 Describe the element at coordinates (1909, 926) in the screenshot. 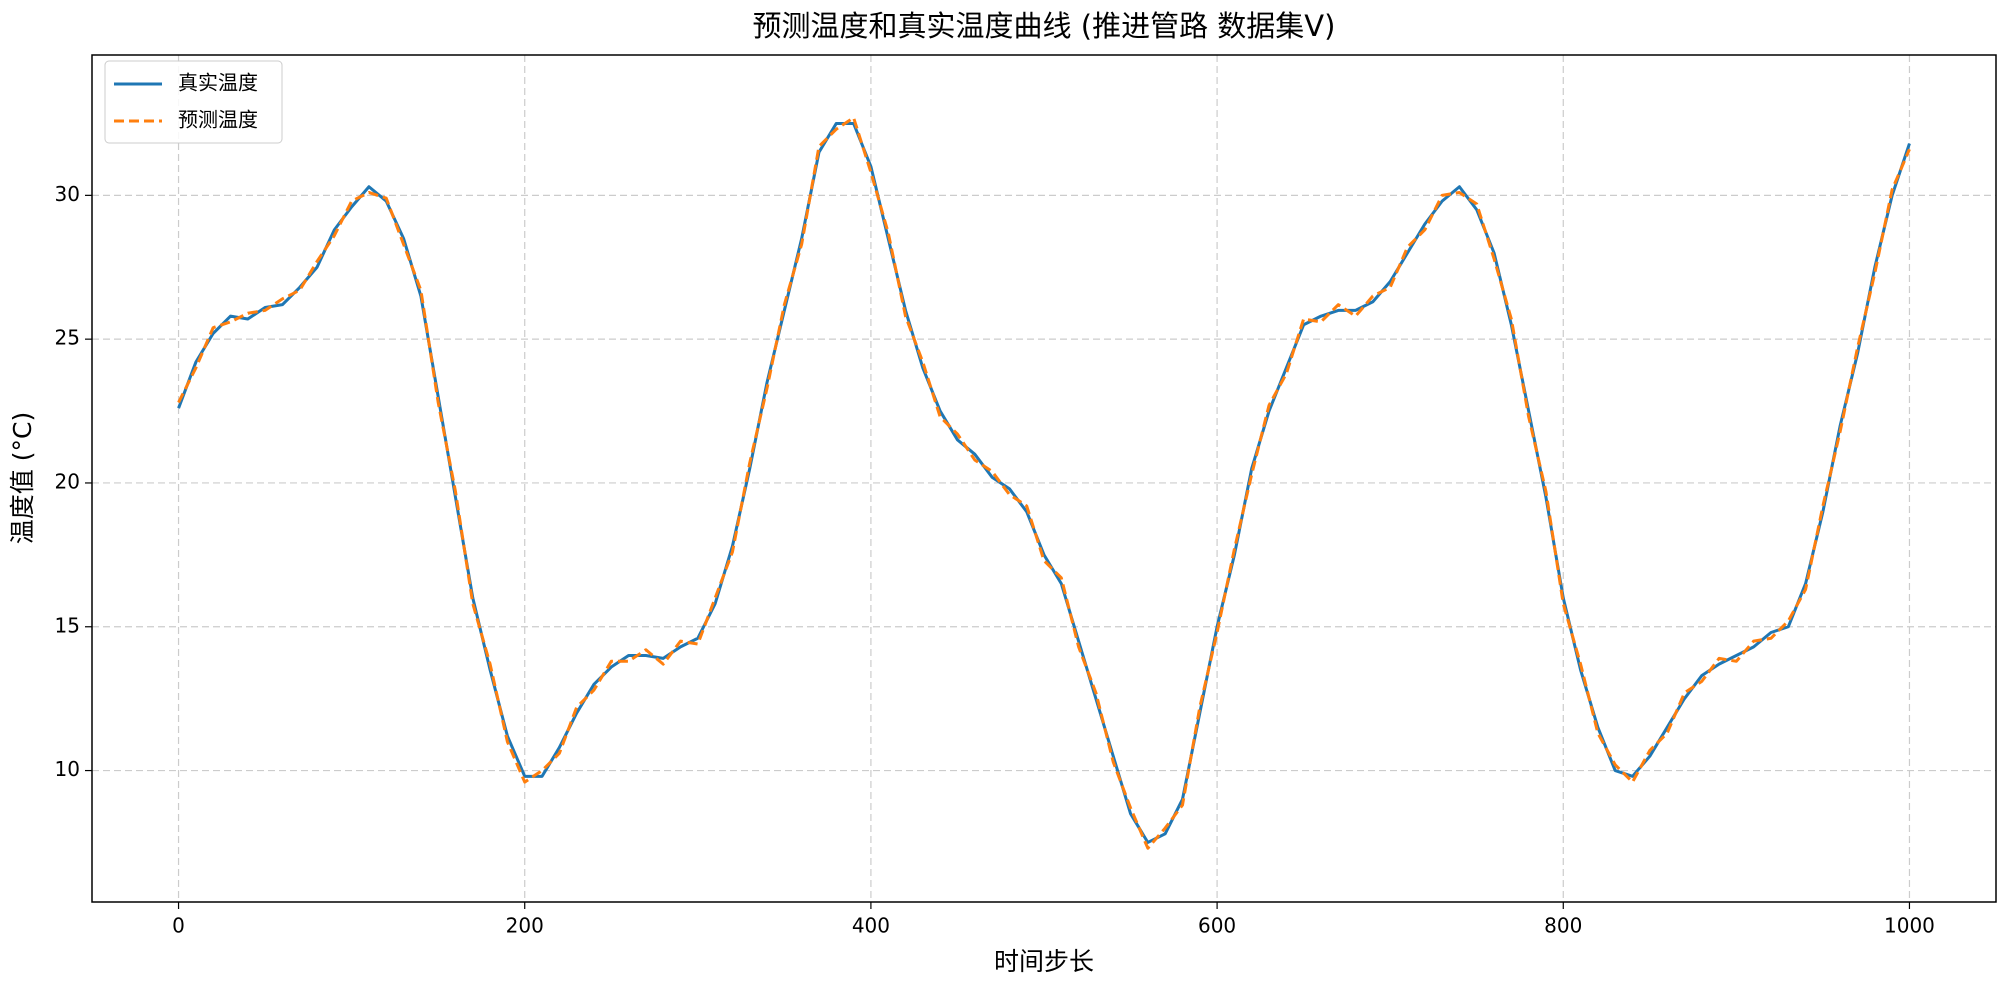

I see `x-tick-label: 1000` at that location.